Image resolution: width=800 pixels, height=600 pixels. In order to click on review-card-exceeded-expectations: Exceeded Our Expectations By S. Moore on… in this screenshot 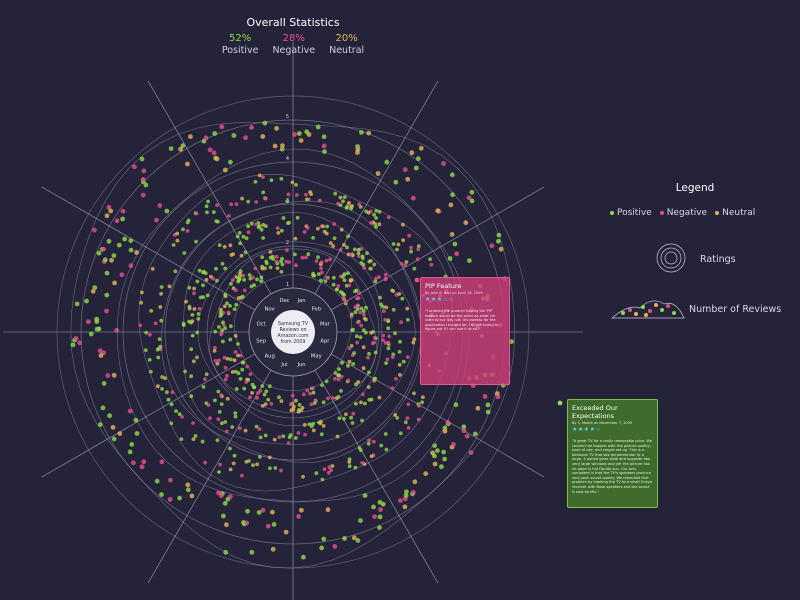, I will do `click(612, 453)`.